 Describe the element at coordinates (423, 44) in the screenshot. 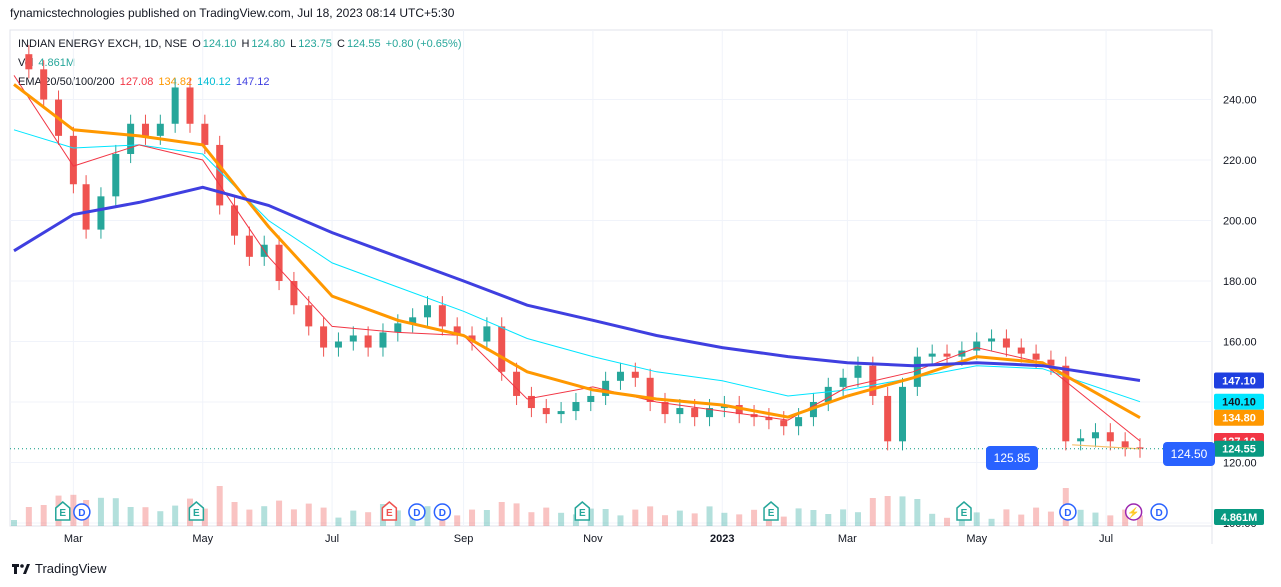

I see `ohlc-change: +0.80 (+0.65%)` at that location.